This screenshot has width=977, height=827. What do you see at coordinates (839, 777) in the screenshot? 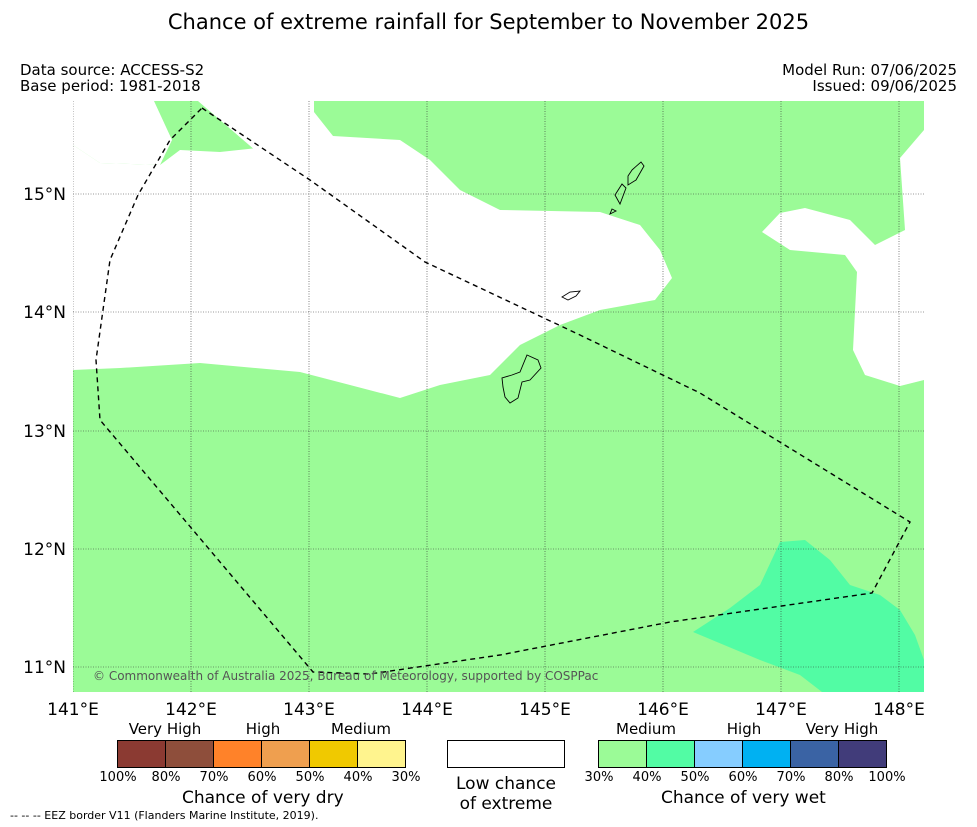
I see `legend-wet-percent: 80%` at bounding box center [839, 777].